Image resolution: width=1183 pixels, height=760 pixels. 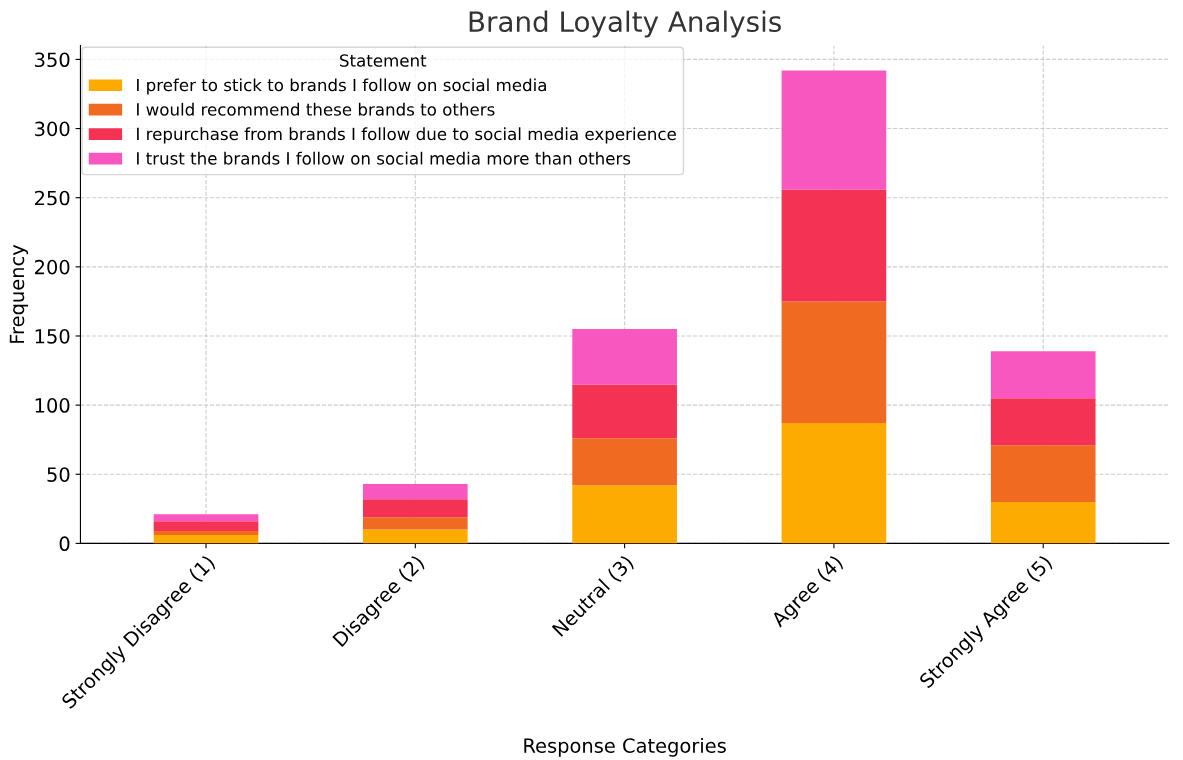 What do you see at coordinates (406, 135) in the screenshot?
I see `legend-label: I repurchase from brands I follow due to social media experience` at bounding box center [406, 135].